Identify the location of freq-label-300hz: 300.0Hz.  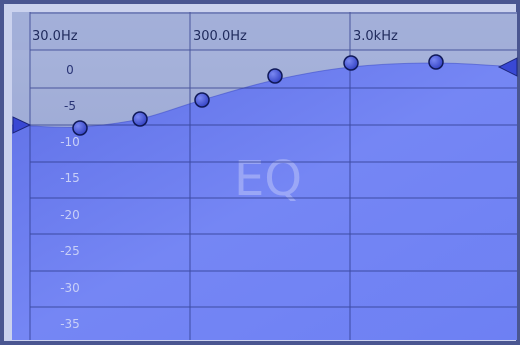
(220, 36).